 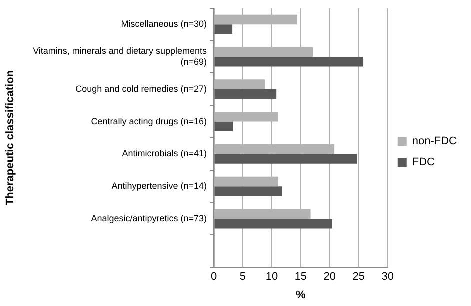 I want to click on x-tick-label: 5, so click(x=243, y=277).